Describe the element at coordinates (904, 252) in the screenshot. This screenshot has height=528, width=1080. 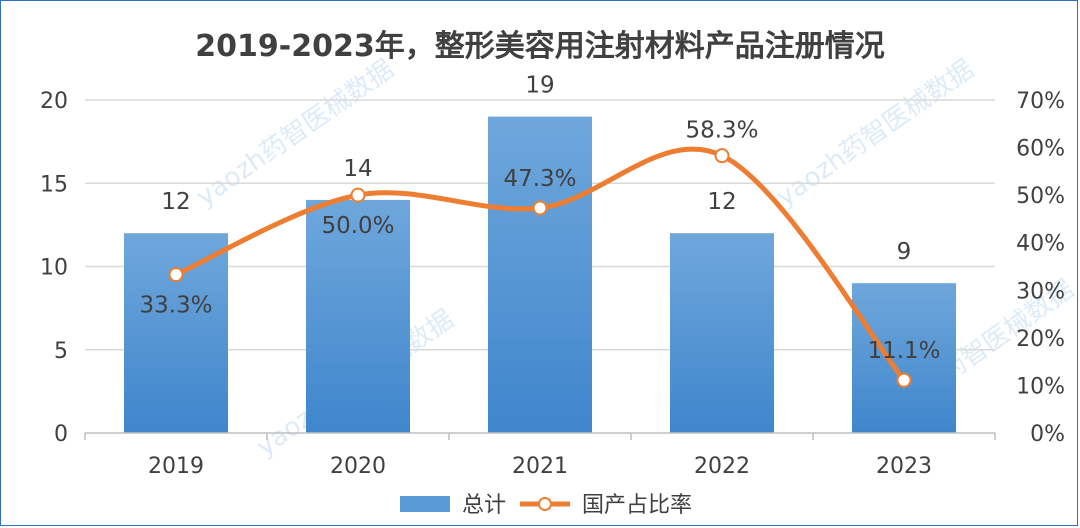
I see `bar-value-label: 9` at that location.